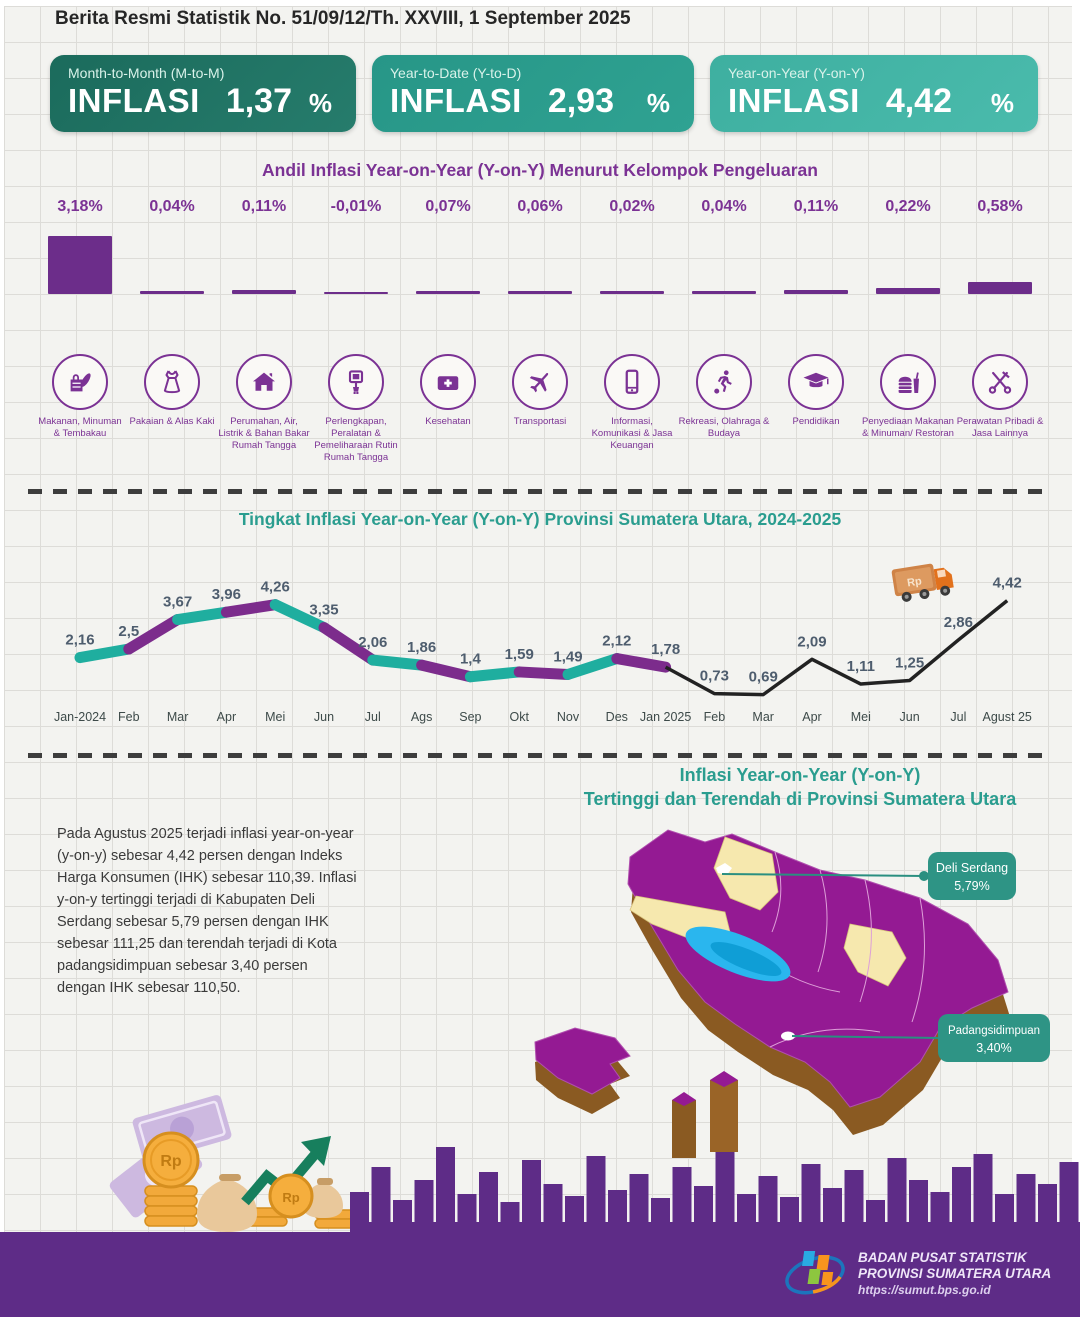 The image size is (1080, 1317). What do you see at coordinates (924, 1289) in the screenshot?
I see `footer-website-link: https://sumut.bps.go.id` at bounding box center [924, 1289].